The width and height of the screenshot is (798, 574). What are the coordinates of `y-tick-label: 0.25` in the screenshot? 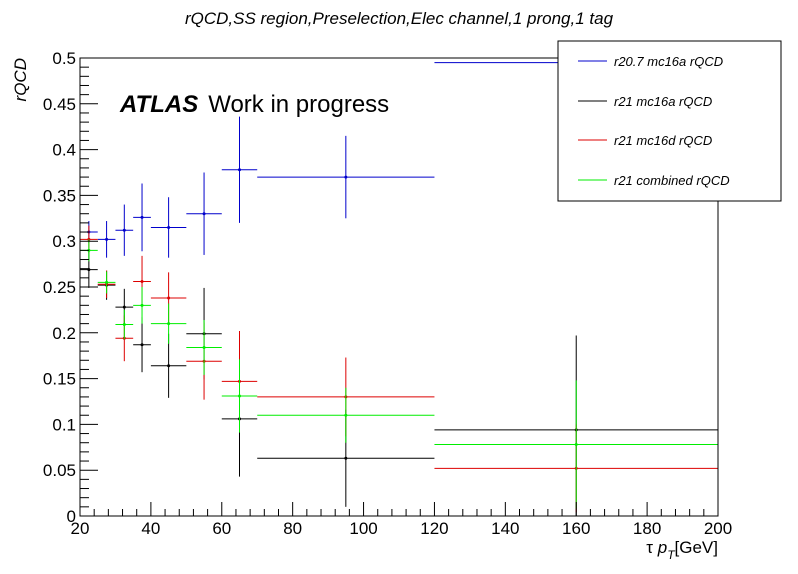 It's located at (59, 287).